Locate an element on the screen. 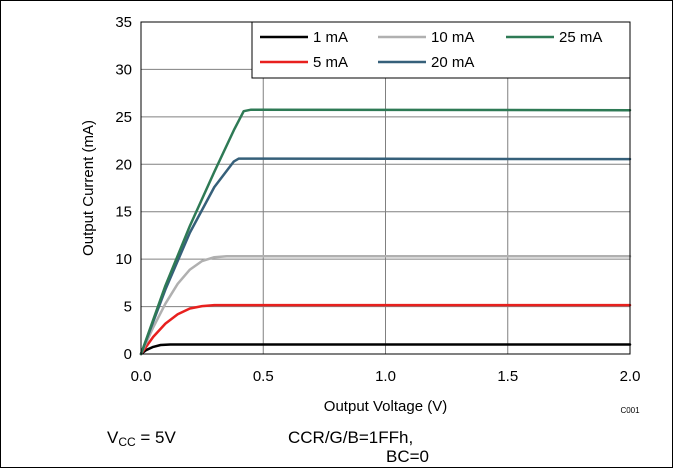 The width and height of the screenshot is (673, 468). bc-condition: BC=0 is located at coordinates (407, 456).